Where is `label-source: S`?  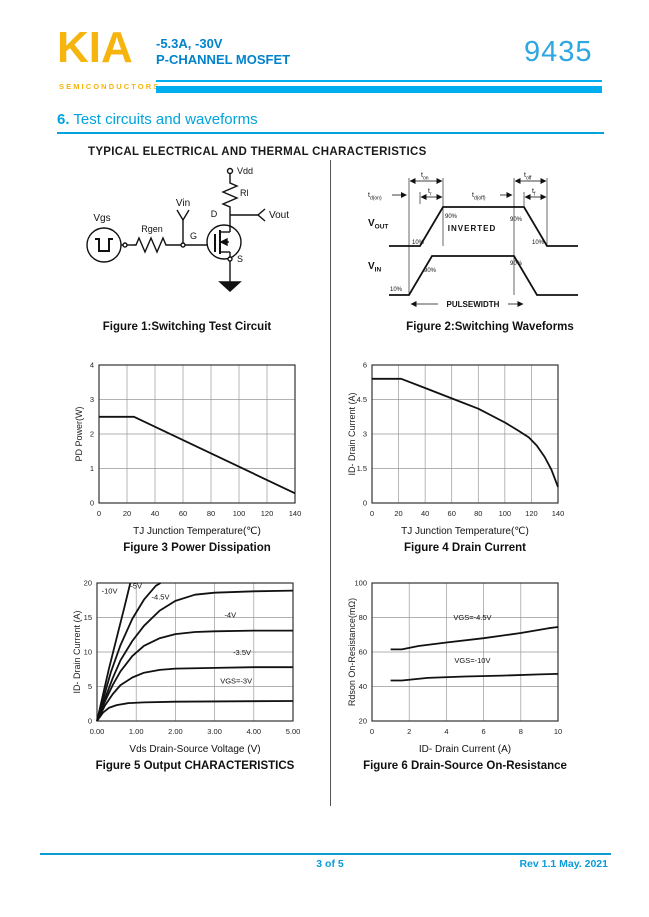
label-source: S is located at coordinates (240, 259).